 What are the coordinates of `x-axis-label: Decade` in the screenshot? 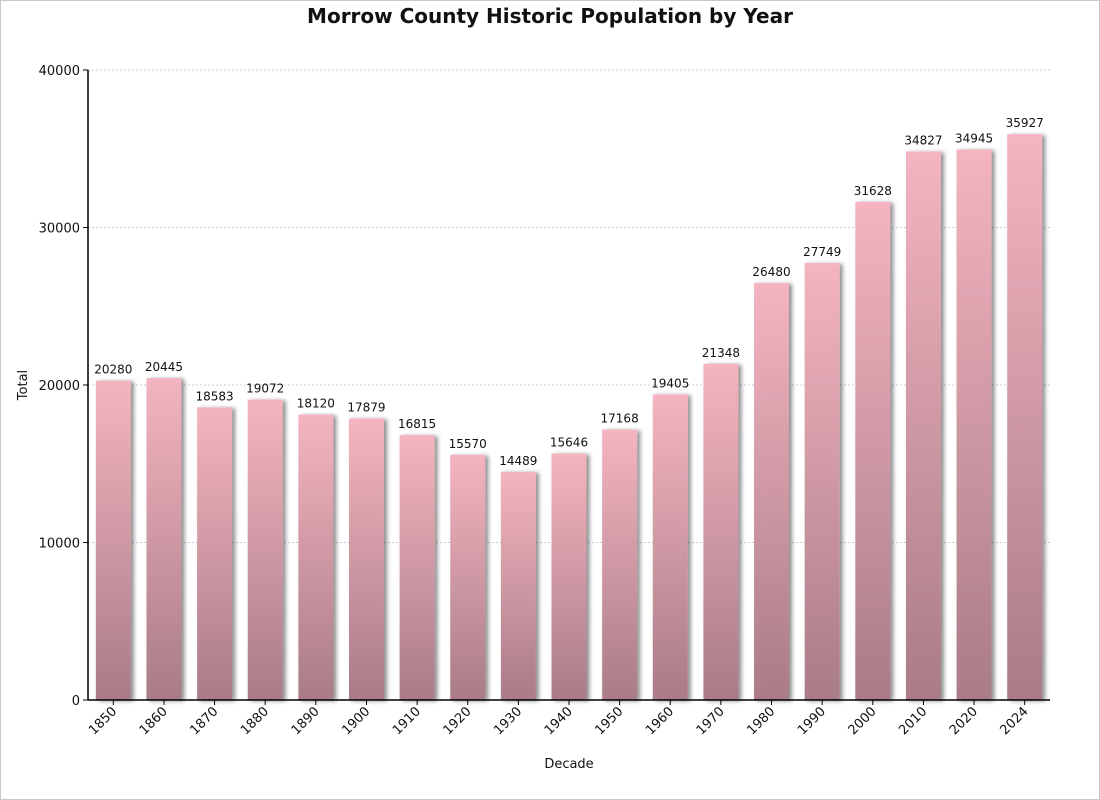 It's located at (568, 764).